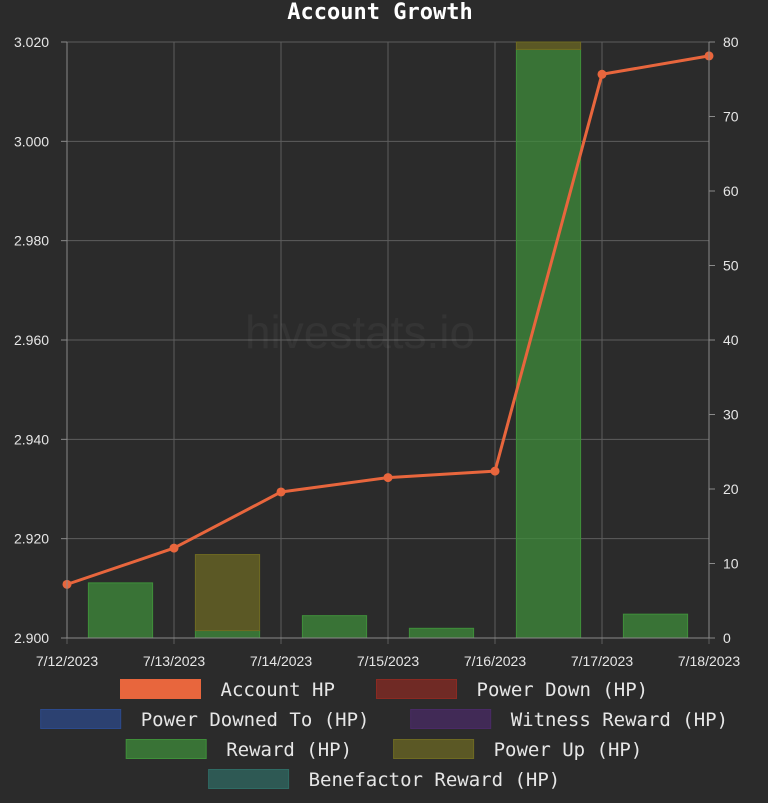 The height and width of the screenshot is (803, 768). Describe the element at coordinates (281, 661) in the screenshot. I see `x-tick-label: 7/14/2023` at that location.